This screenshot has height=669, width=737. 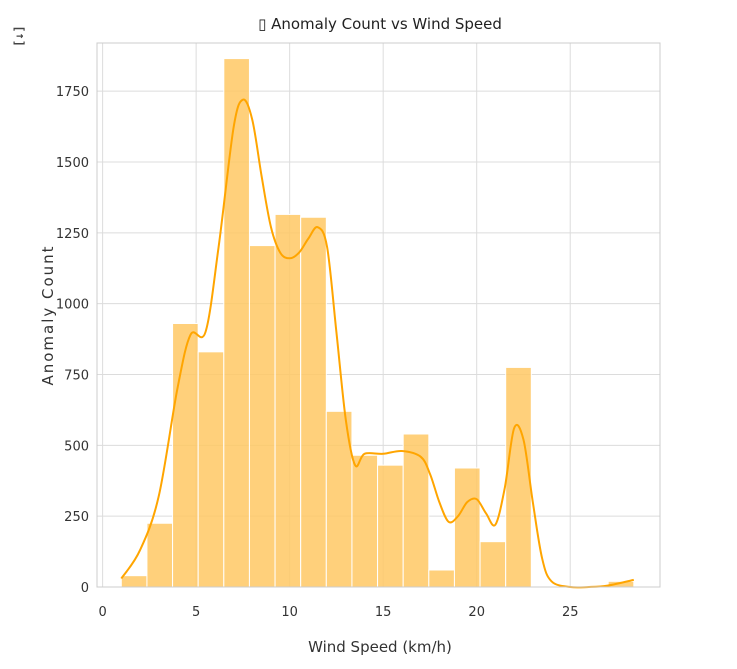 What do you see at coordinates (76, 446) in the screenshot?
I see `y-tick-label: 500` at bounding box center [76, 446].